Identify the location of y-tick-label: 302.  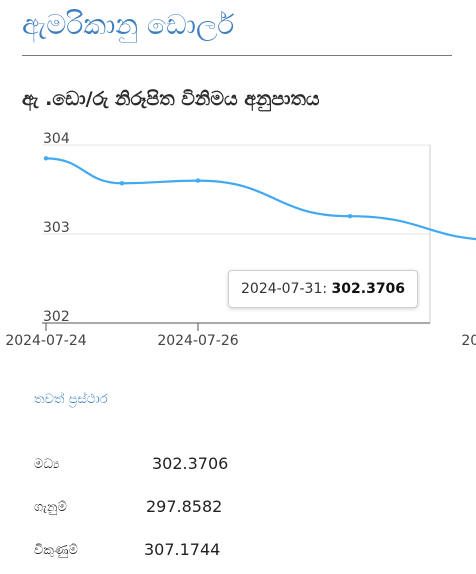
(56, 317).